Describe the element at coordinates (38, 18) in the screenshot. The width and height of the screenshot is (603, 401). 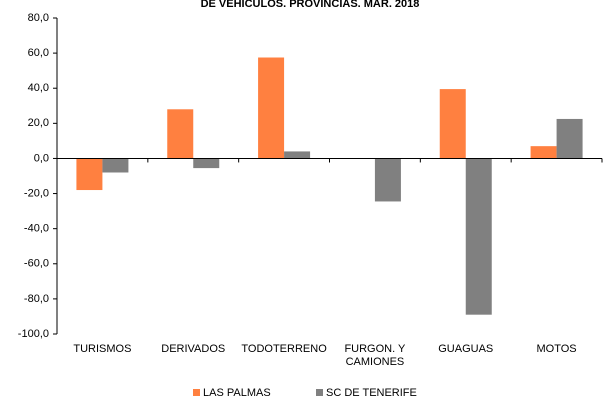
I see `y-tick-label: 80,0` at that location.